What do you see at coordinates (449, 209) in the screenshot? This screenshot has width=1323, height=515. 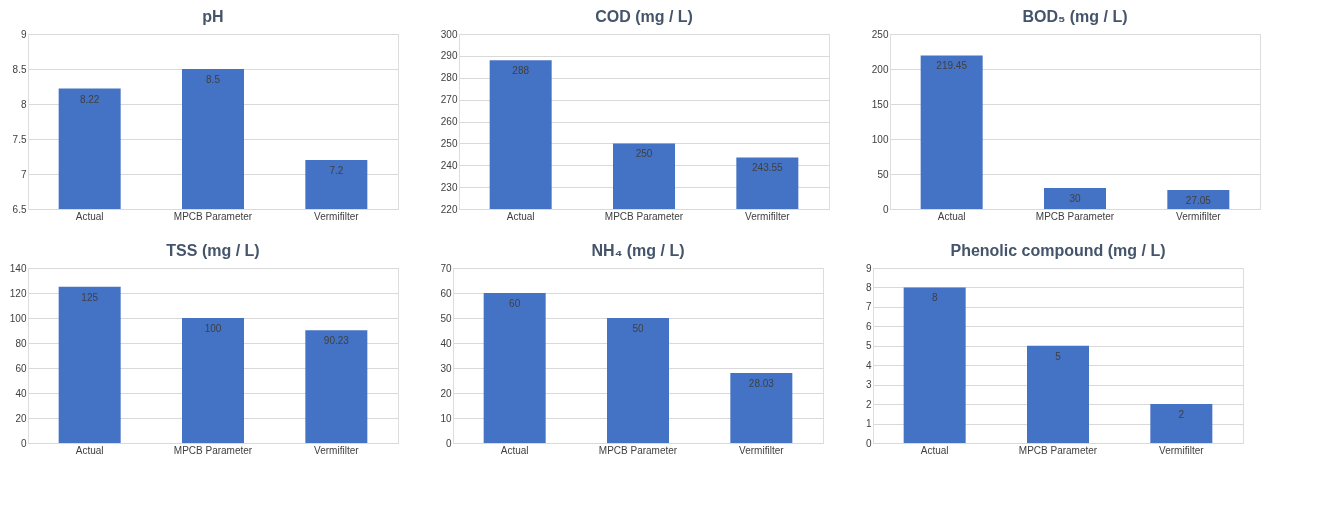 I see `y-tick-label: 220` at bounding box center [449, 209].